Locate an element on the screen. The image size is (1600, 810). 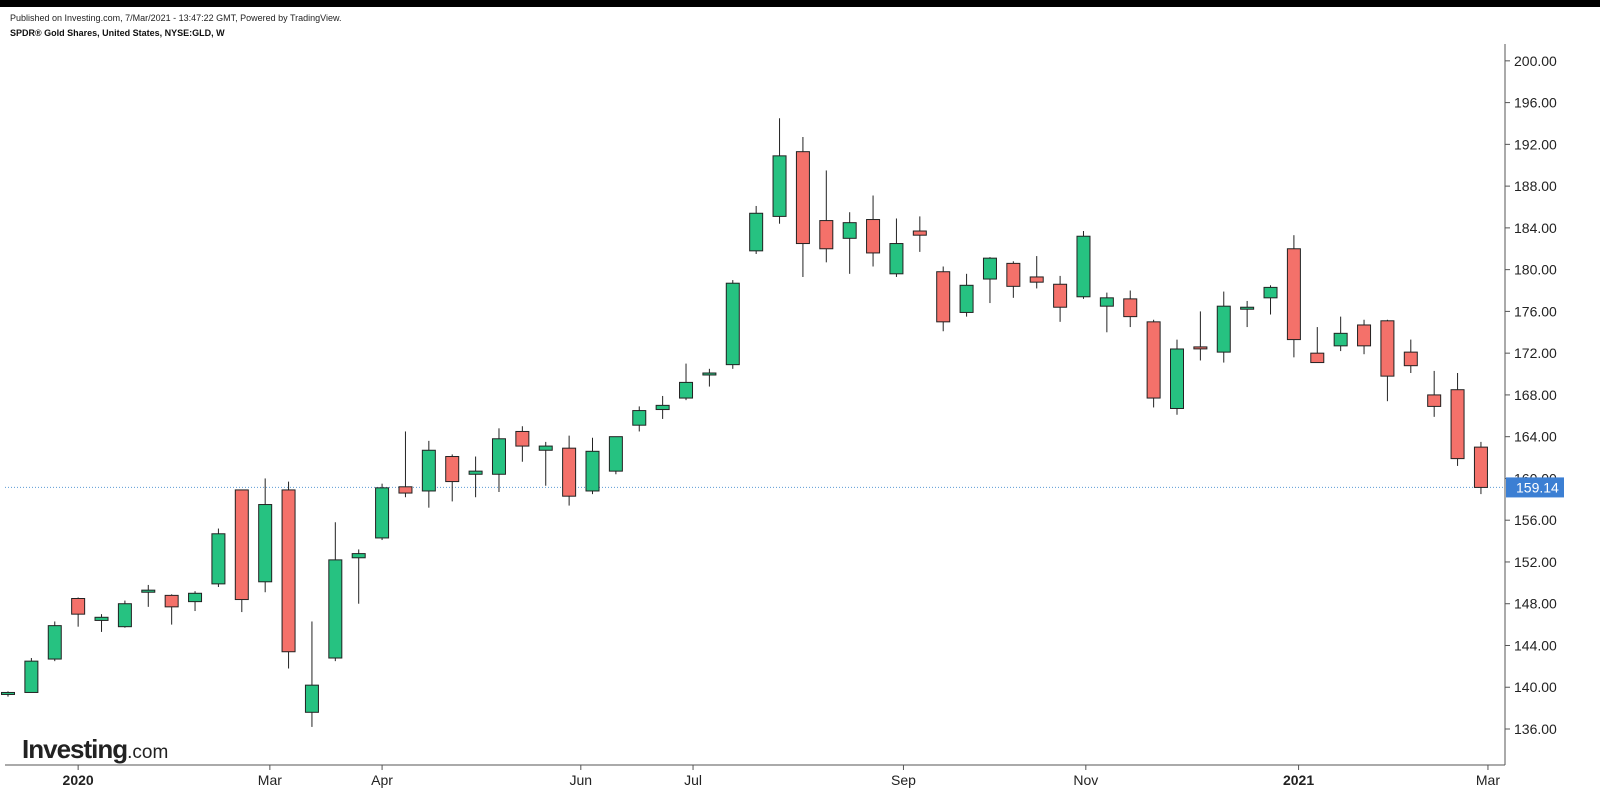
x-tick-label: Apr is located at coordinates (382, 780).